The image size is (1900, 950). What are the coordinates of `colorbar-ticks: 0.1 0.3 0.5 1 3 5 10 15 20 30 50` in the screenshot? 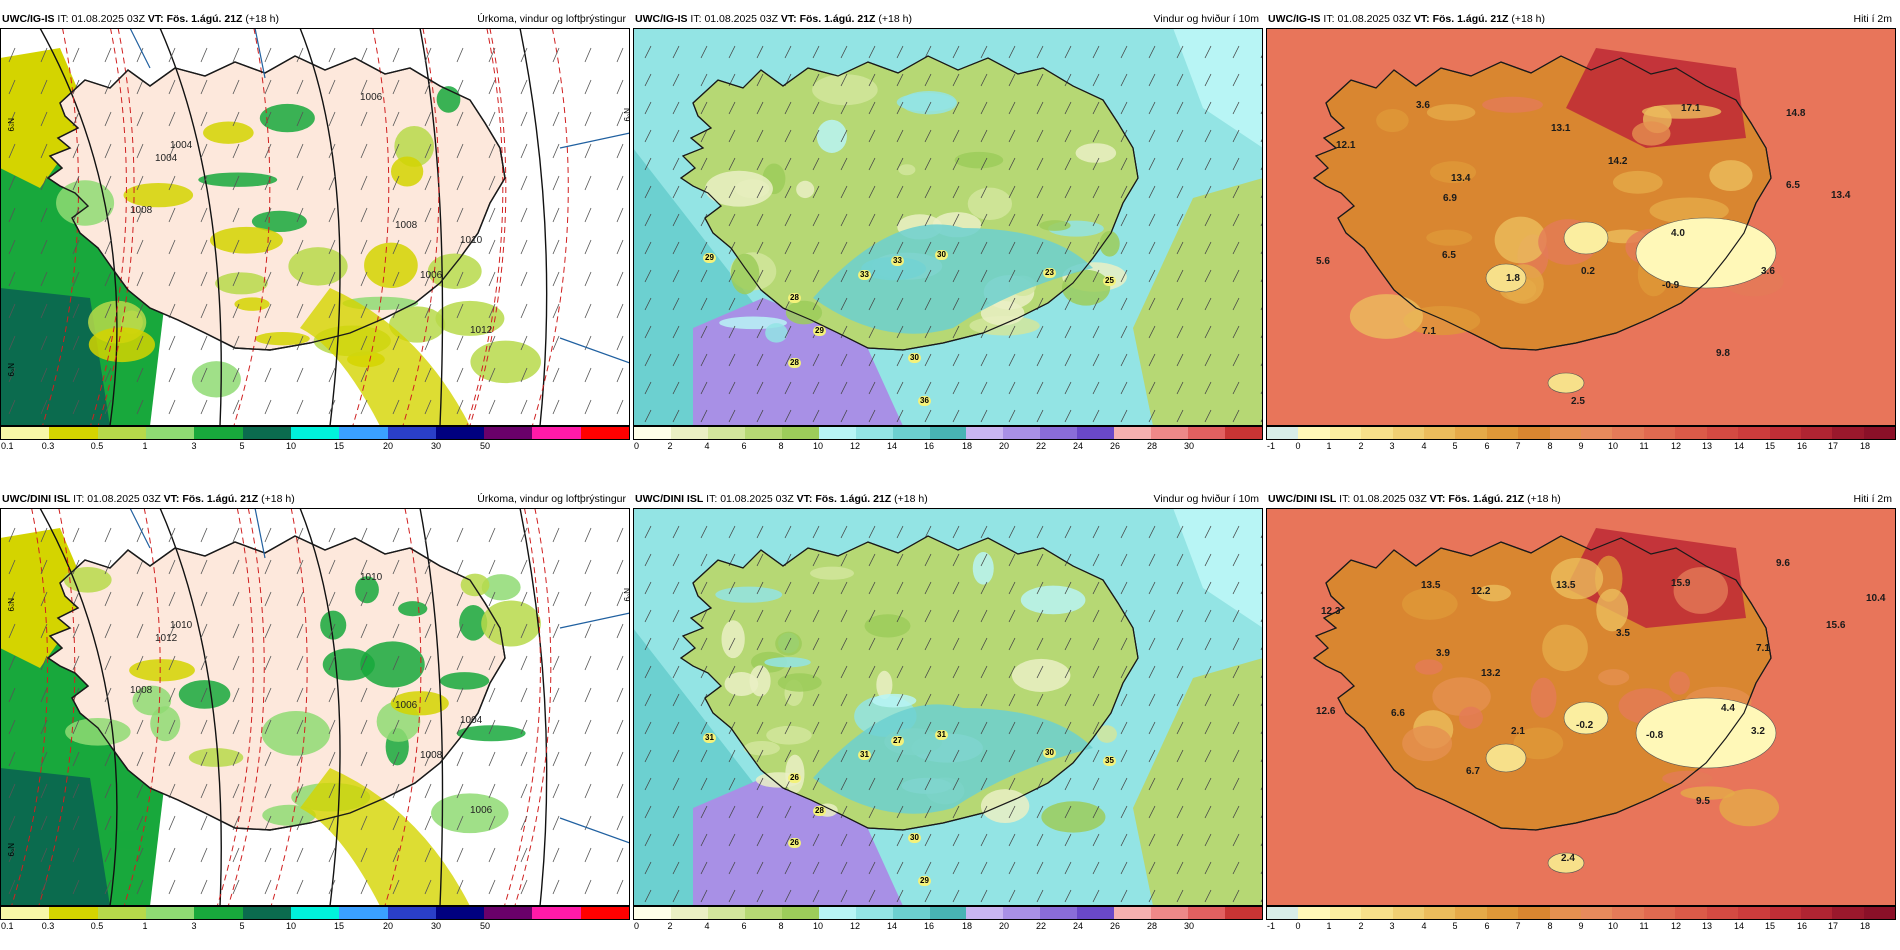 It's located at (315, 447).